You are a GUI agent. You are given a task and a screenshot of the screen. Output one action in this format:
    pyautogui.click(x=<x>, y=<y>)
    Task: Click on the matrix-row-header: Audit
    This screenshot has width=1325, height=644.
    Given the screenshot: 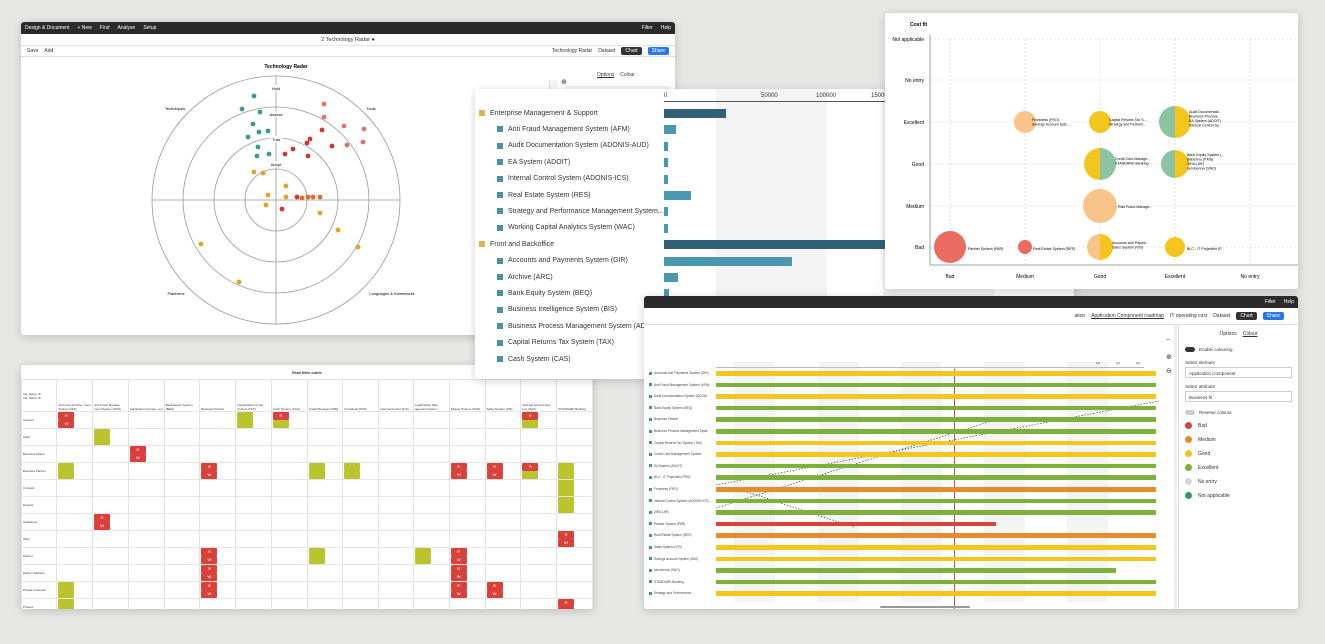 What is the action you would take?
    pyautogui.click(x=39, y=437)
    